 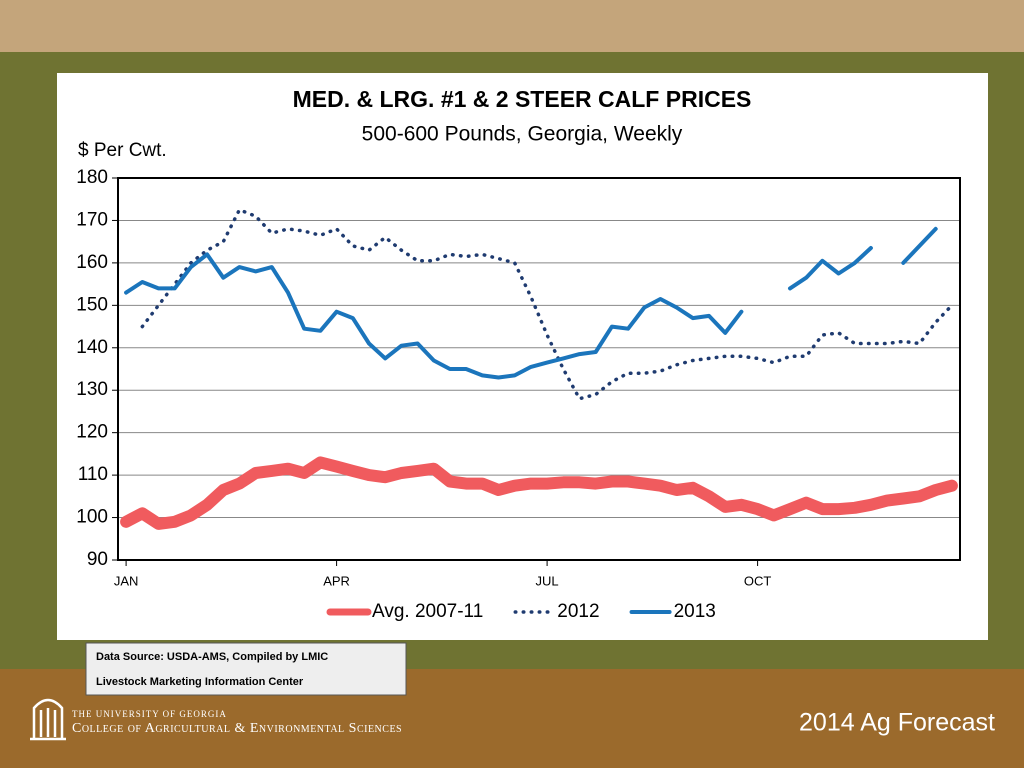 I want to click on legend-label: Avg. 2007-11, so click(x=427, y=611).